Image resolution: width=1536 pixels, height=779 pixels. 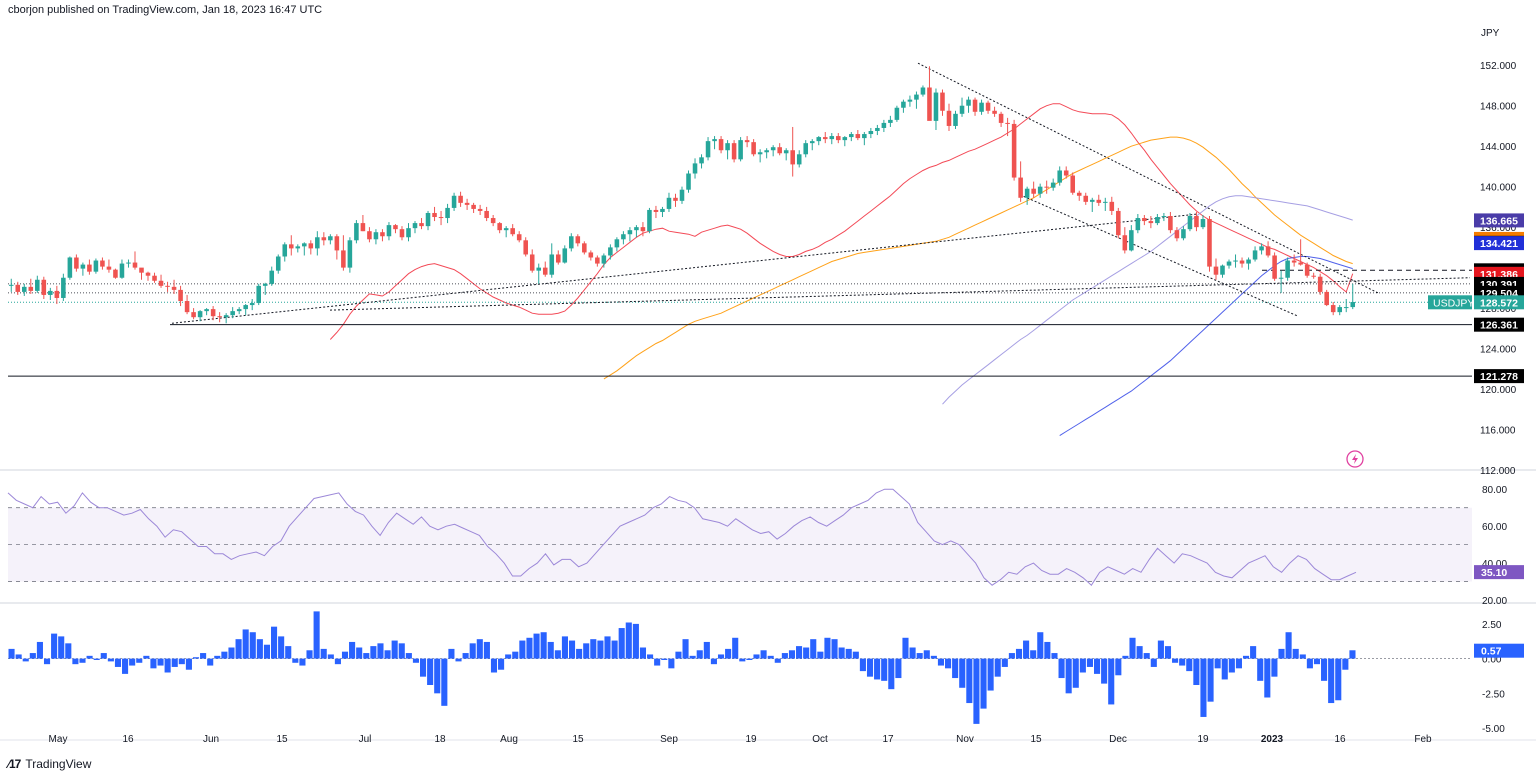 What do you see at coordinates (1499, 303) in the screenshot?
I see `price-label: 128.572` at bounding box center [1499, 303].